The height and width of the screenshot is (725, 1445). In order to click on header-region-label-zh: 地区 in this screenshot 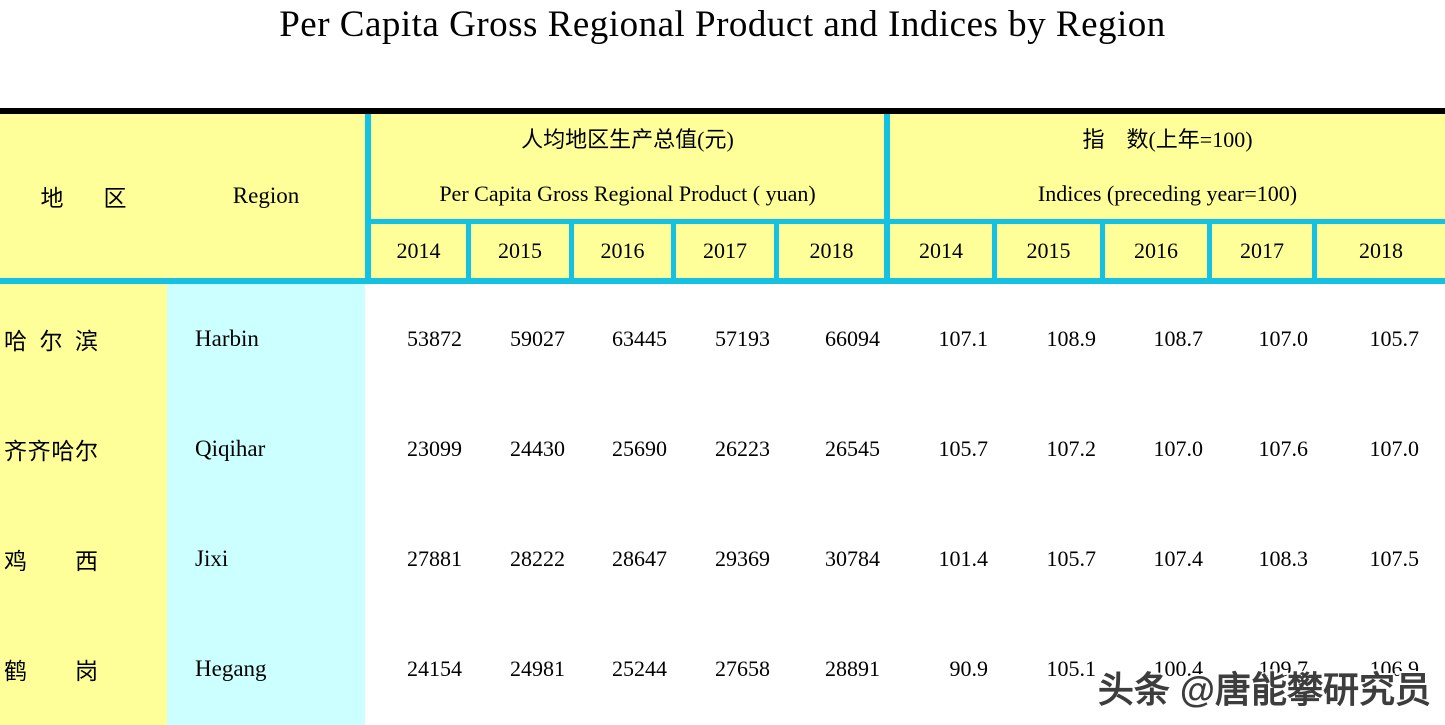, I will do `click(83, 198)`.